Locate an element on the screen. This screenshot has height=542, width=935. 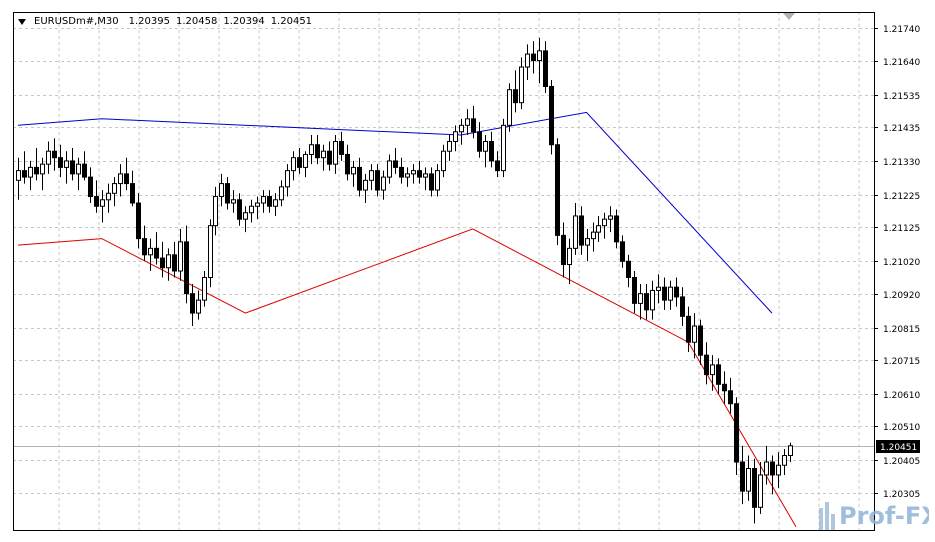
y-tick-label: 1.21535 is located at coordinates (901, 97).